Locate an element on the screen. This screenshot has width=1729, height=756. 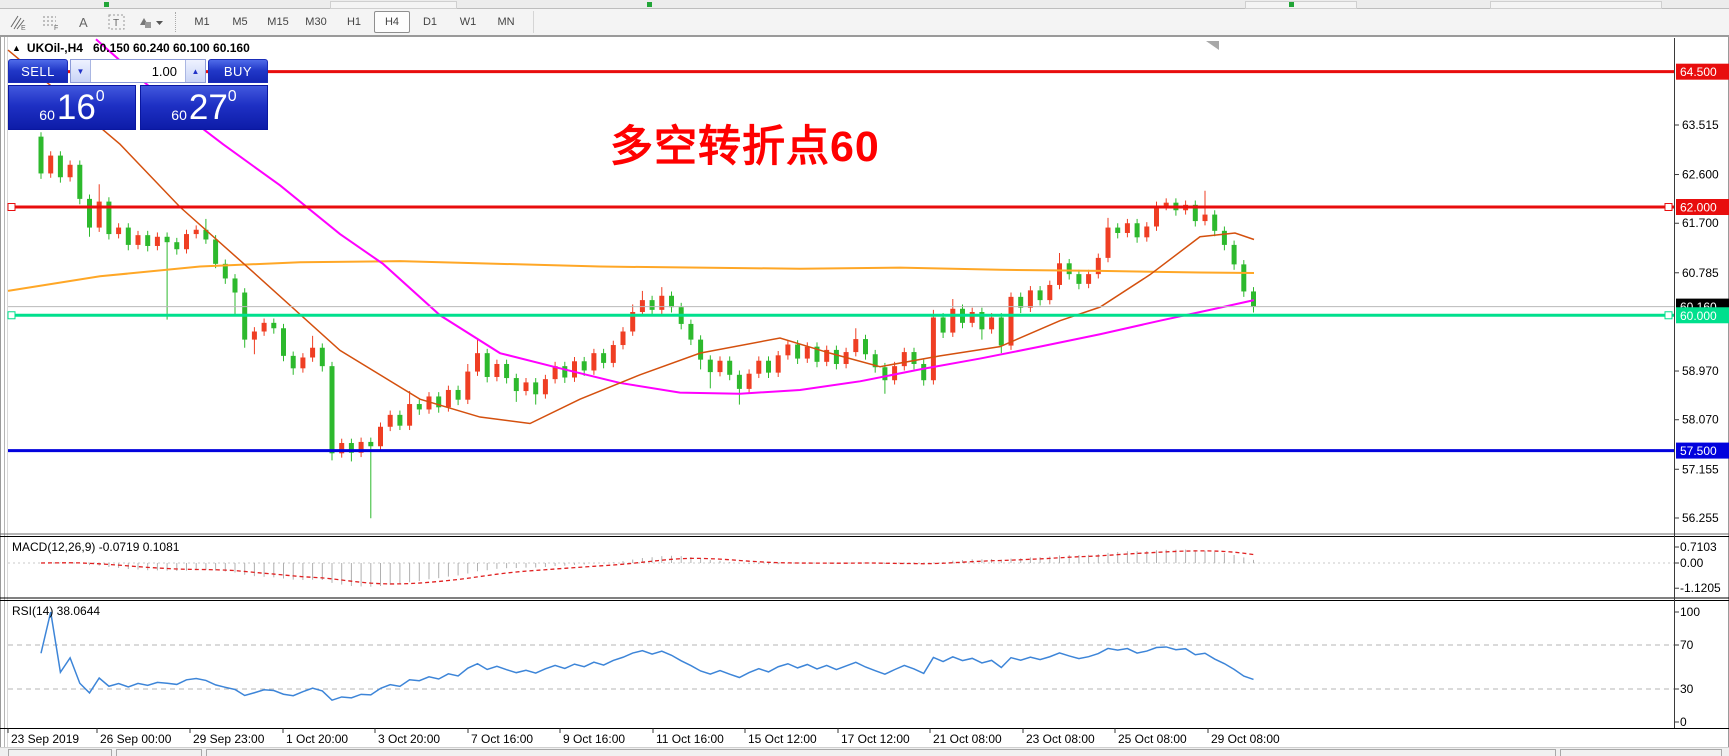
timeframe-button-m15: M15 is located at coordinates (278, 22).